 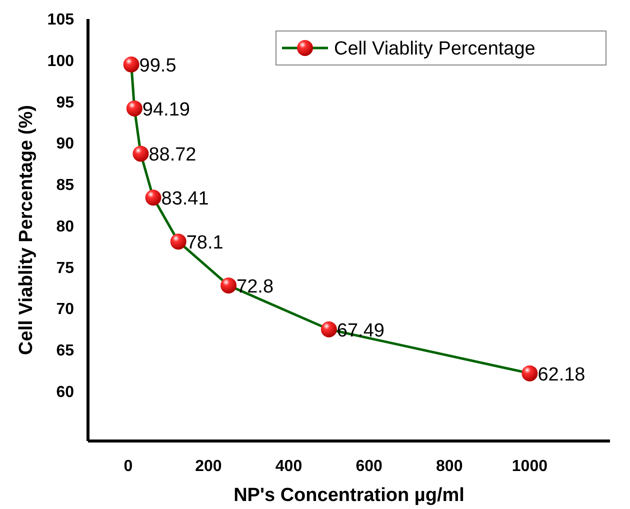 I want to click on y-tick-label: 80, so click(x=65, y=227).